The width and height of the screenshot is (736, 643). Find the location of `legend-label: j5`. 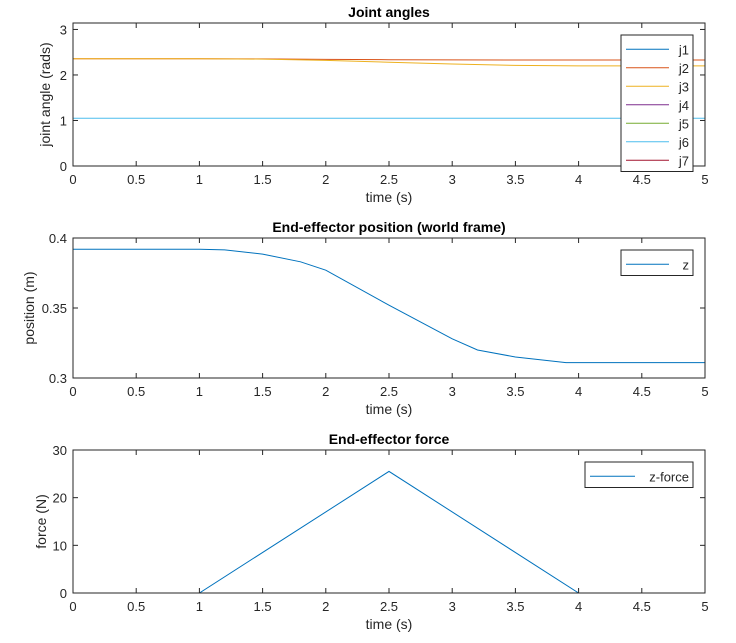

legend-label: j5 is located at coordinates (683, 123).